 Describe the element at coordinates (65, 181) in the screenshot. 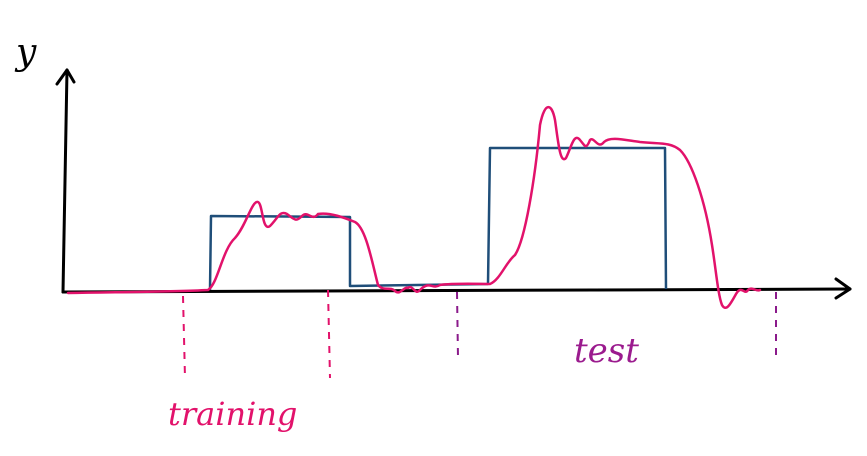

I see `y-axis` at that location.